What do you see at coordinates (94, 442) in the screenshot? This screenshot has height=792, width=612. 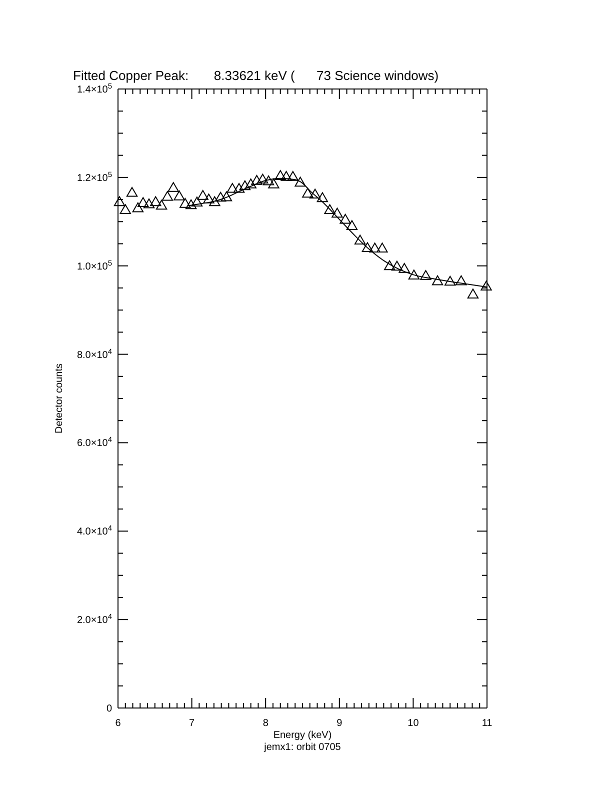 I see `y-tick-label: 6.0×10$^{4}$` at bounding box center [94, 442].